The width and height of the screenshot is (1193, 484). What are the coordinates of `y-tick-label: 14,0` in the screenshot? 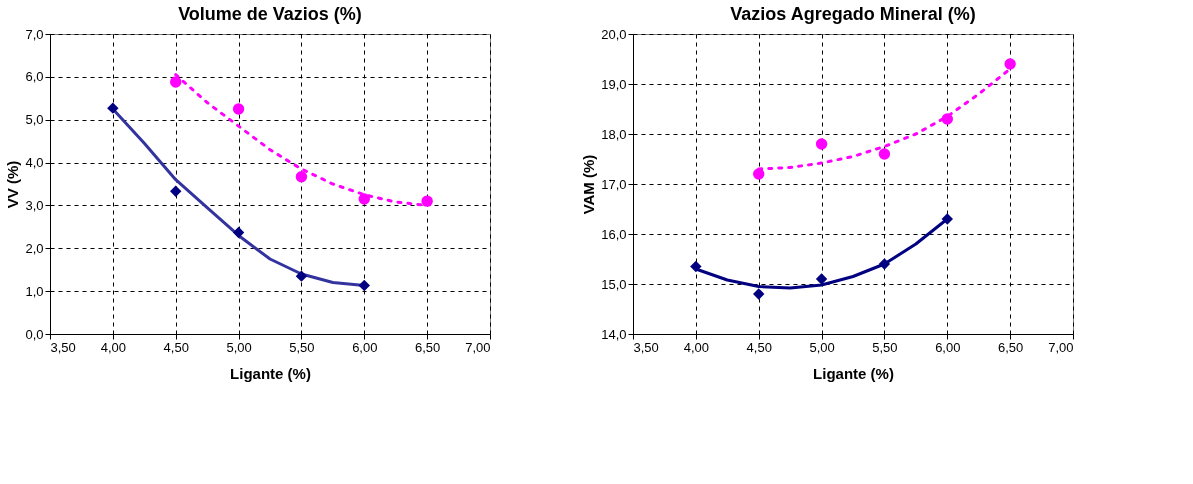 It's located at (614, 334).